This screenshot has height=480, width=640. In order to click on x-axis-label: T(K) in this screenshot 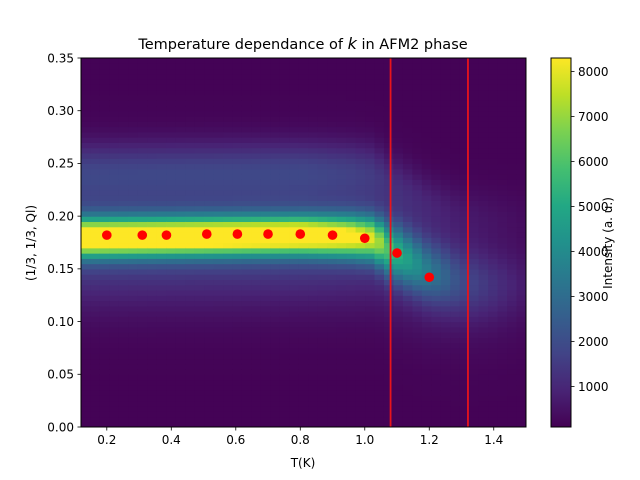, I will do `click(303, 463)`.